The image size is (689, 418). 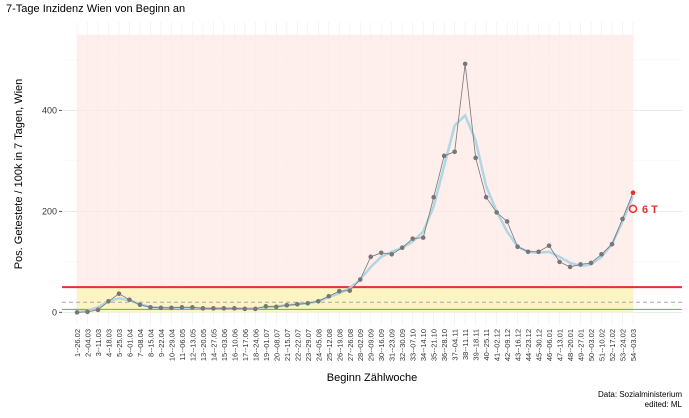 I want to click on x-tick-label: 24--05.08, so click(x=318, y=345).